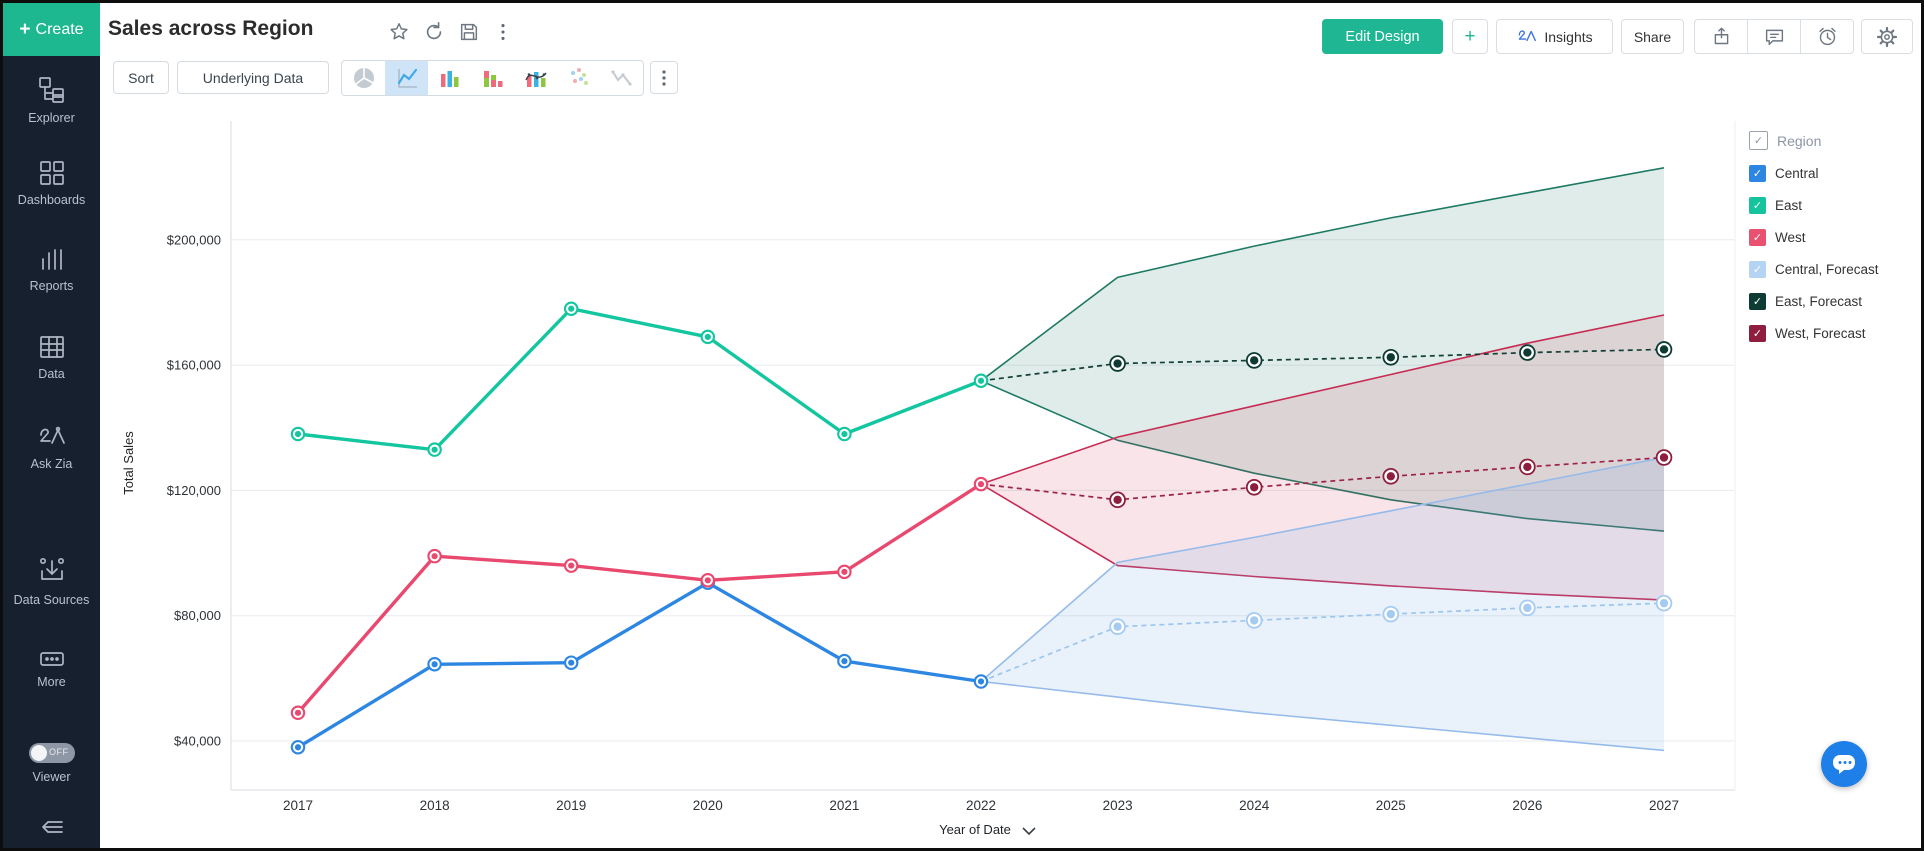 The height and width of the screenshot is (851, 1924). I want to click on insights-button: Insights, so click(1554, 36).